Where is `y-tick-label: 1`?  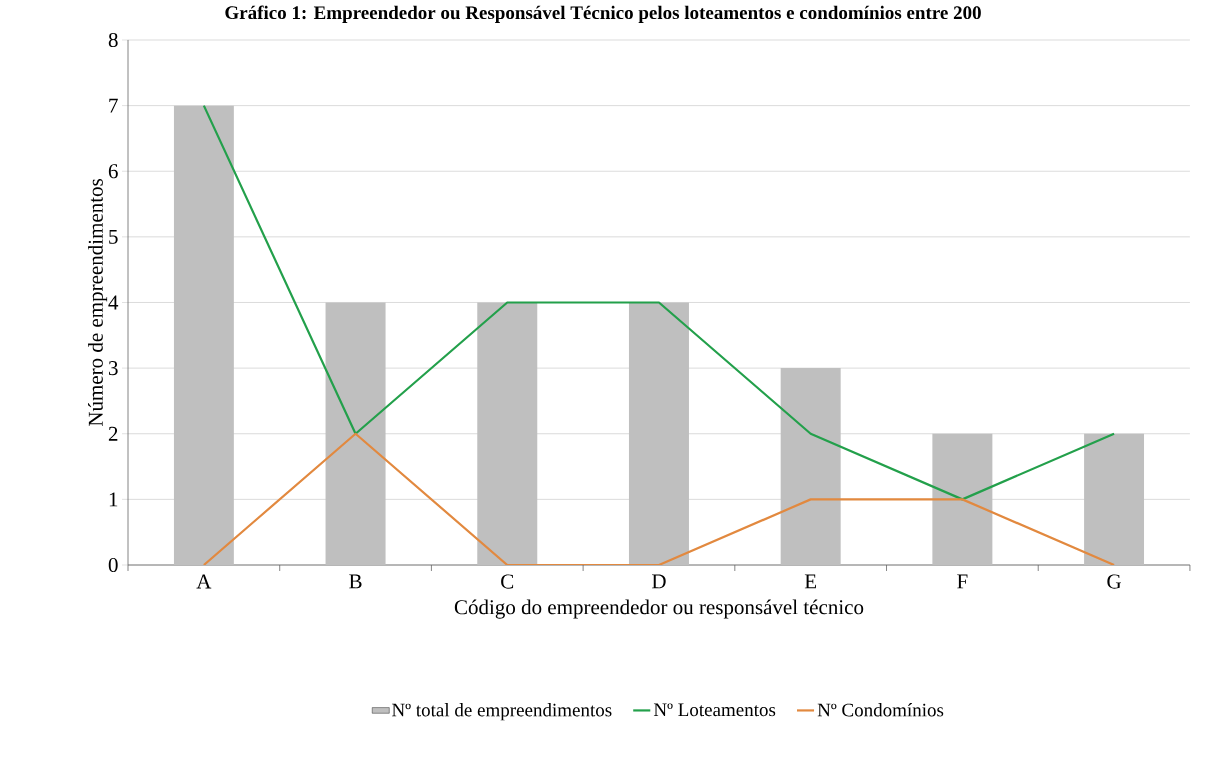
y-tick-label: 1 is located at coordinates (113, 499).